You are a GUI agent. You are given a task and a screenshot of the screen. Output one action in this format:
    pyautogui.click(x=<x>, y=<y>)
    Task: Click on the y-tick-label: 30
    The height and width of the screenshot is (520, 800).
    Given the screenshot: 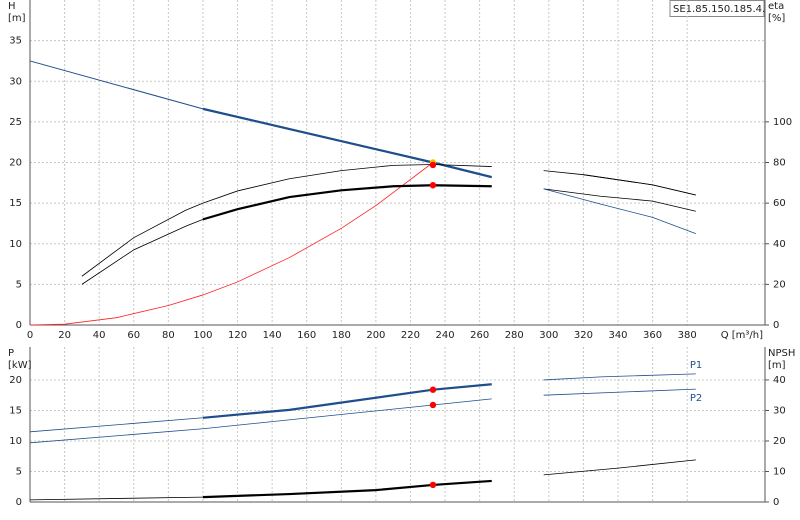 What is the action you would take?
    pyautogui.click(x=15, y=81)
    